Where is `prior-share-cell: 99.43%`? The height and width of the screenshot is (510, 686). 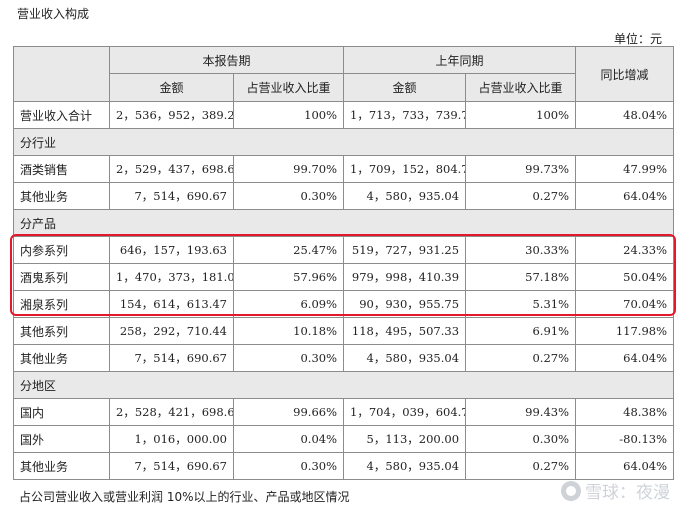 prior-share-cell: 99.43% is located at coordinates (521, 412).